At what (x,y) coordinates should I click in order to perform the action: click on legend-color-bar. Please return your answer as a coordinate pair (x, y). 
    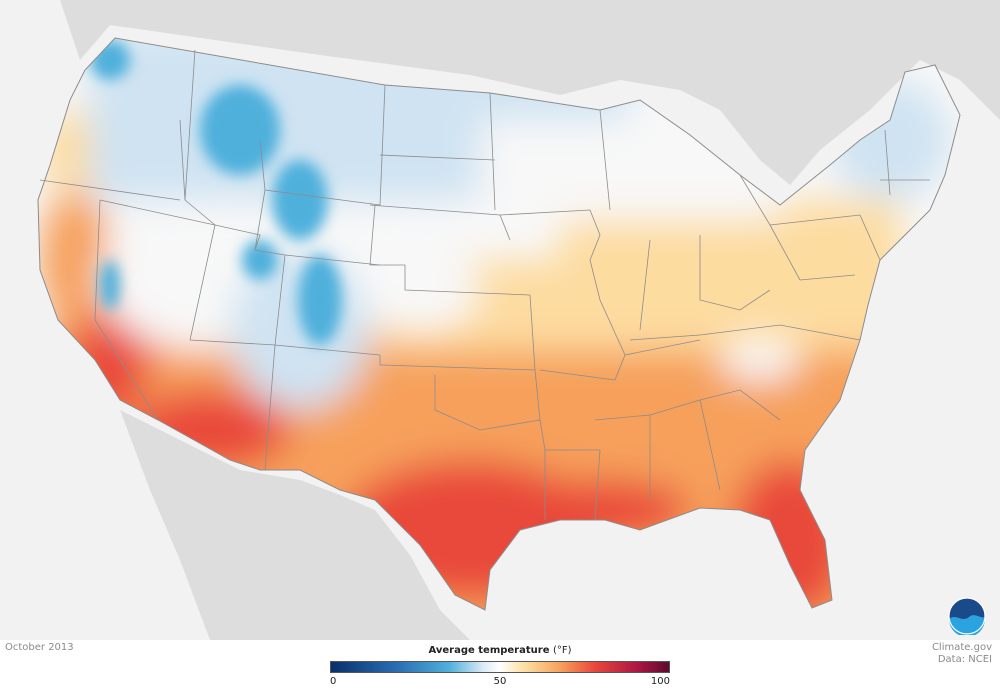
    Looking at the image, I should click on (500, 667).